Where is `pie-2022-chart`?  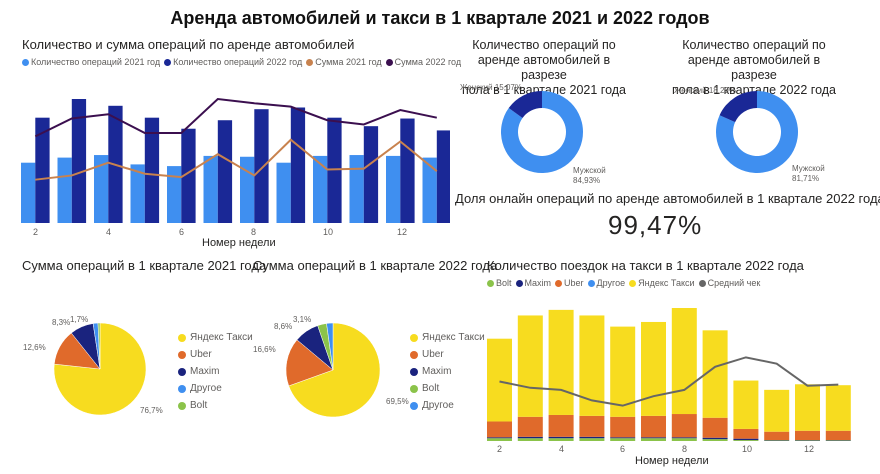 pie-2022-chart is located at coordinates (362, 365).